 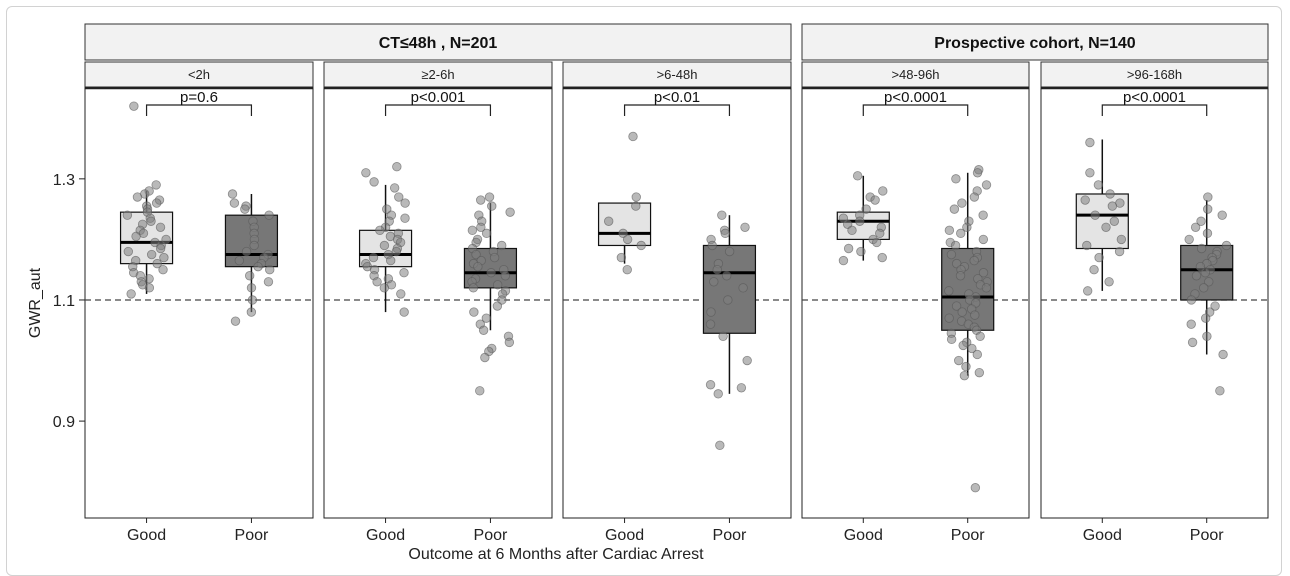 What do you see at coordinates (64, 301) in the screenshot?
I see `y-tick-label: 1.1` at bounding box center [64, 301].